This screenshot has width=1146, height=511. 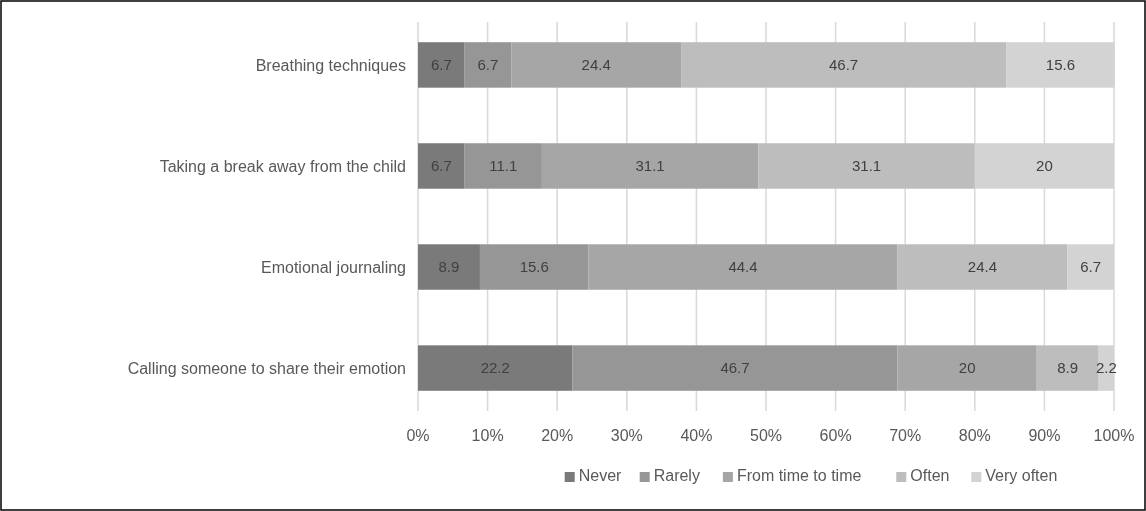 I want to click on legend-label: Very often, so click(x=1021, y=475).